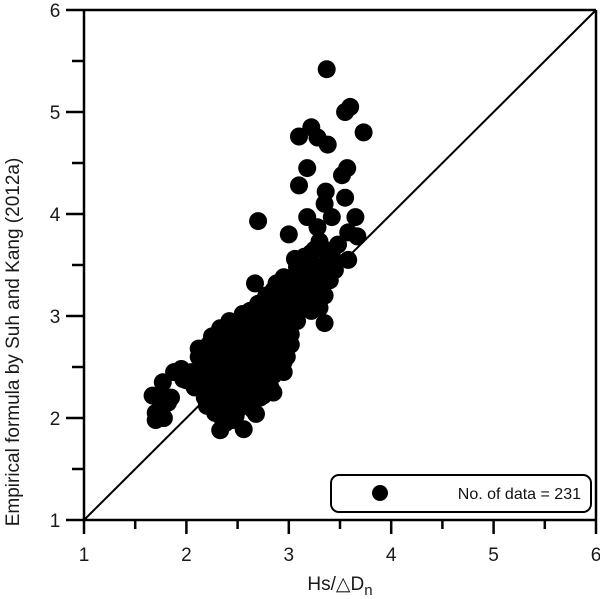  I want to click on x-axis-ticks: 1 2 3 4 5 6, so click(339, 543).